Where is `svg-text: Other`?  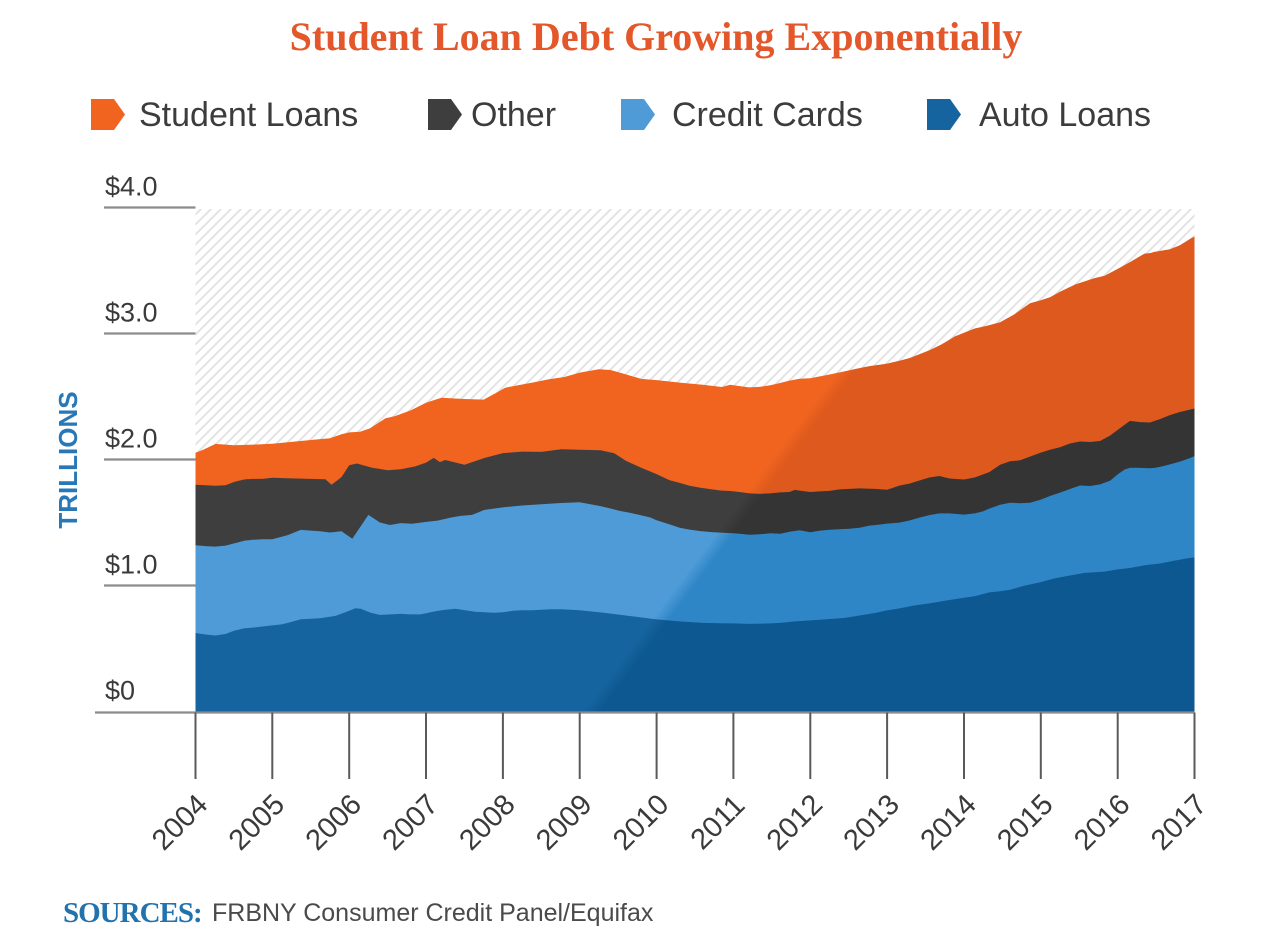 svg-text: Other is located at coordinates (513, 115).